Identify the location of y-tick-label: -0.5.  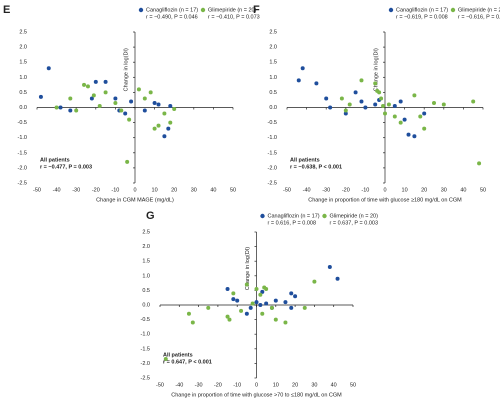
(22, 123).